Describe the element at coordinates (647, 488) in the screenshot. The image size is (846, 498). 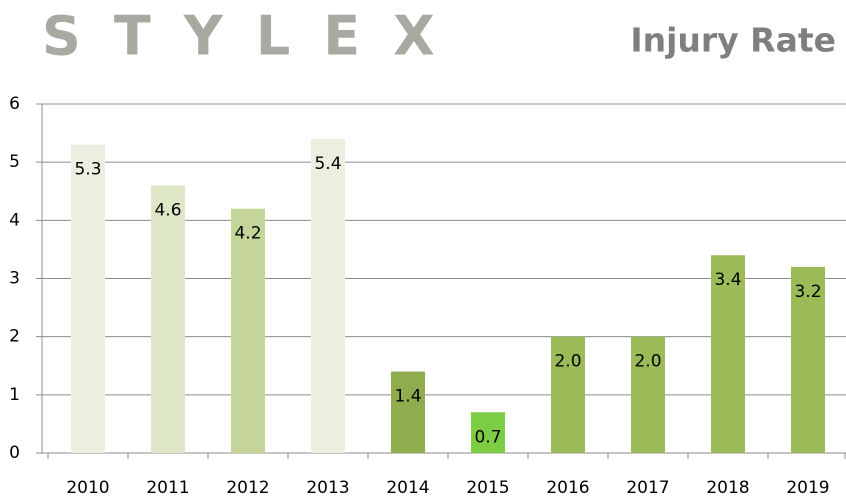
I see `x-tick-label: 2017` at that location.